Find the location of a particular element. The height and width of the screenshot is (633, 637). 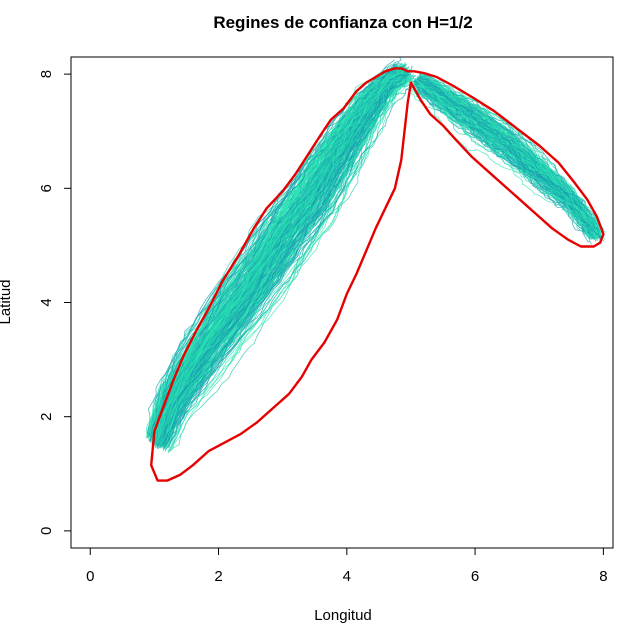

x-tick-label: 4 is located at coordinates (347, 576).